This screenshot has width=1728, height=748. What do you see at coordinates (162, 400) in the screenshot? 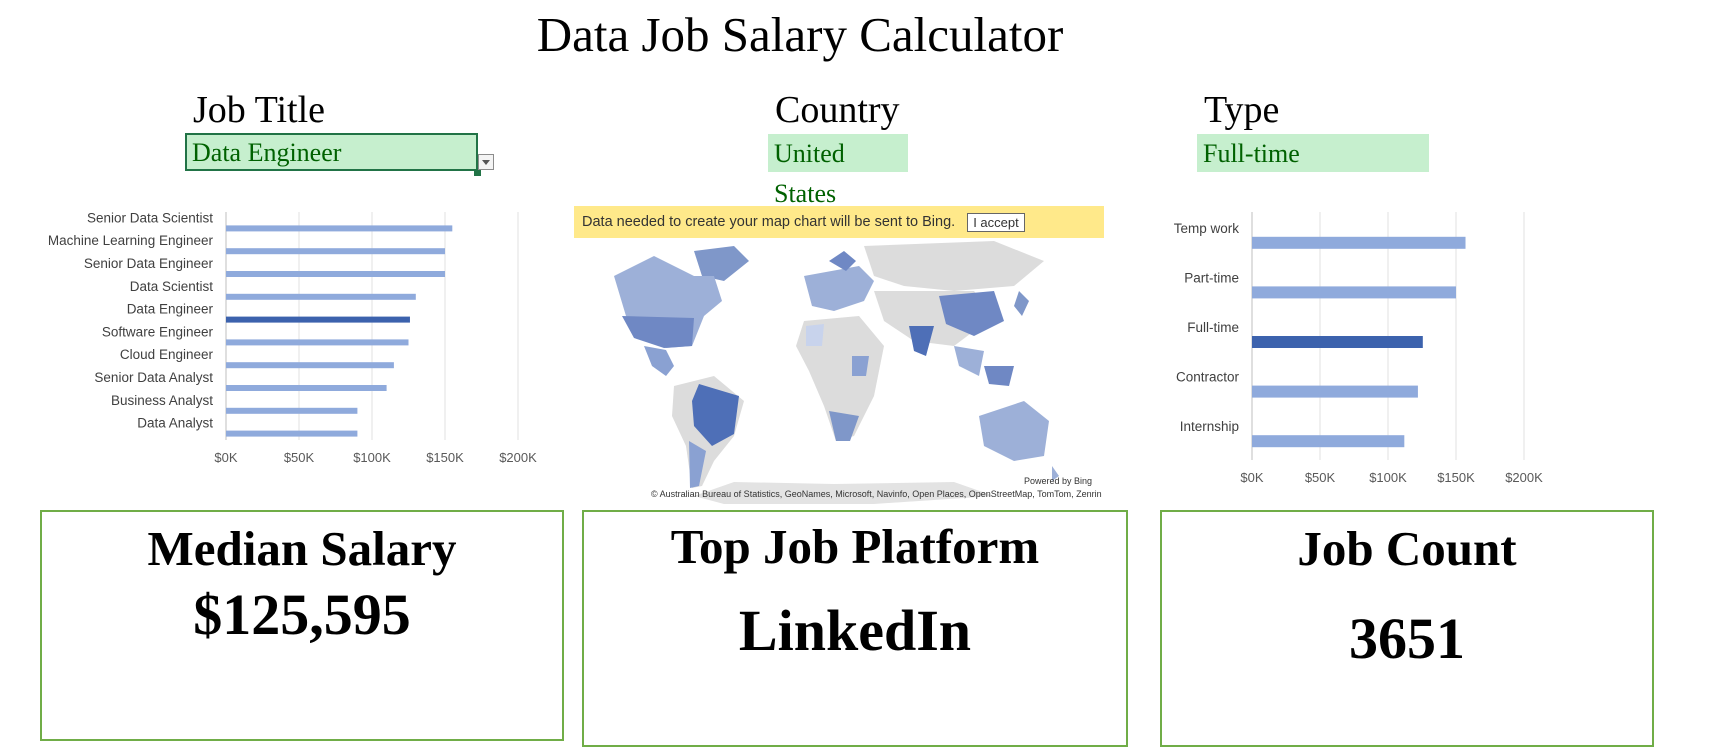
I see `category-label: Business Analyst` at bounding box center [162, 400].